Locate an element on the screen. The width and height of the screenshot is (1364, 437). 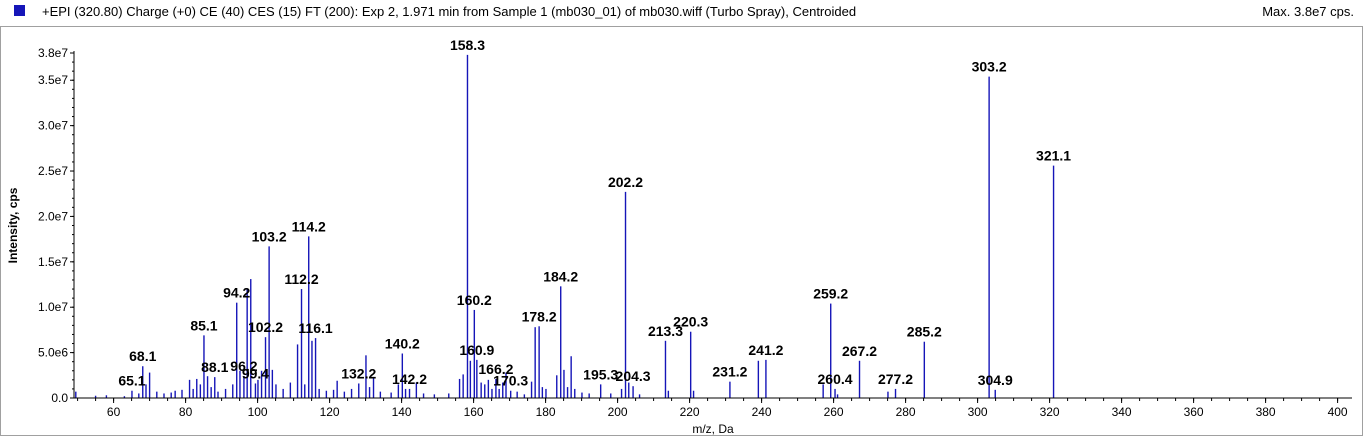
y-tick-label: 3.5e7 is located at coordinates (53, 80).